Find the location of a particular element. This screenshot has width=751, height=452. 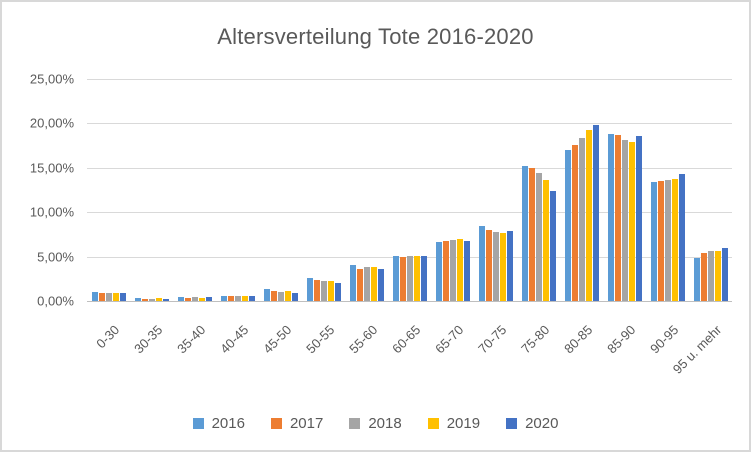

x-tick-label-70-75: 70-75 is located at coordinates (491, 339).